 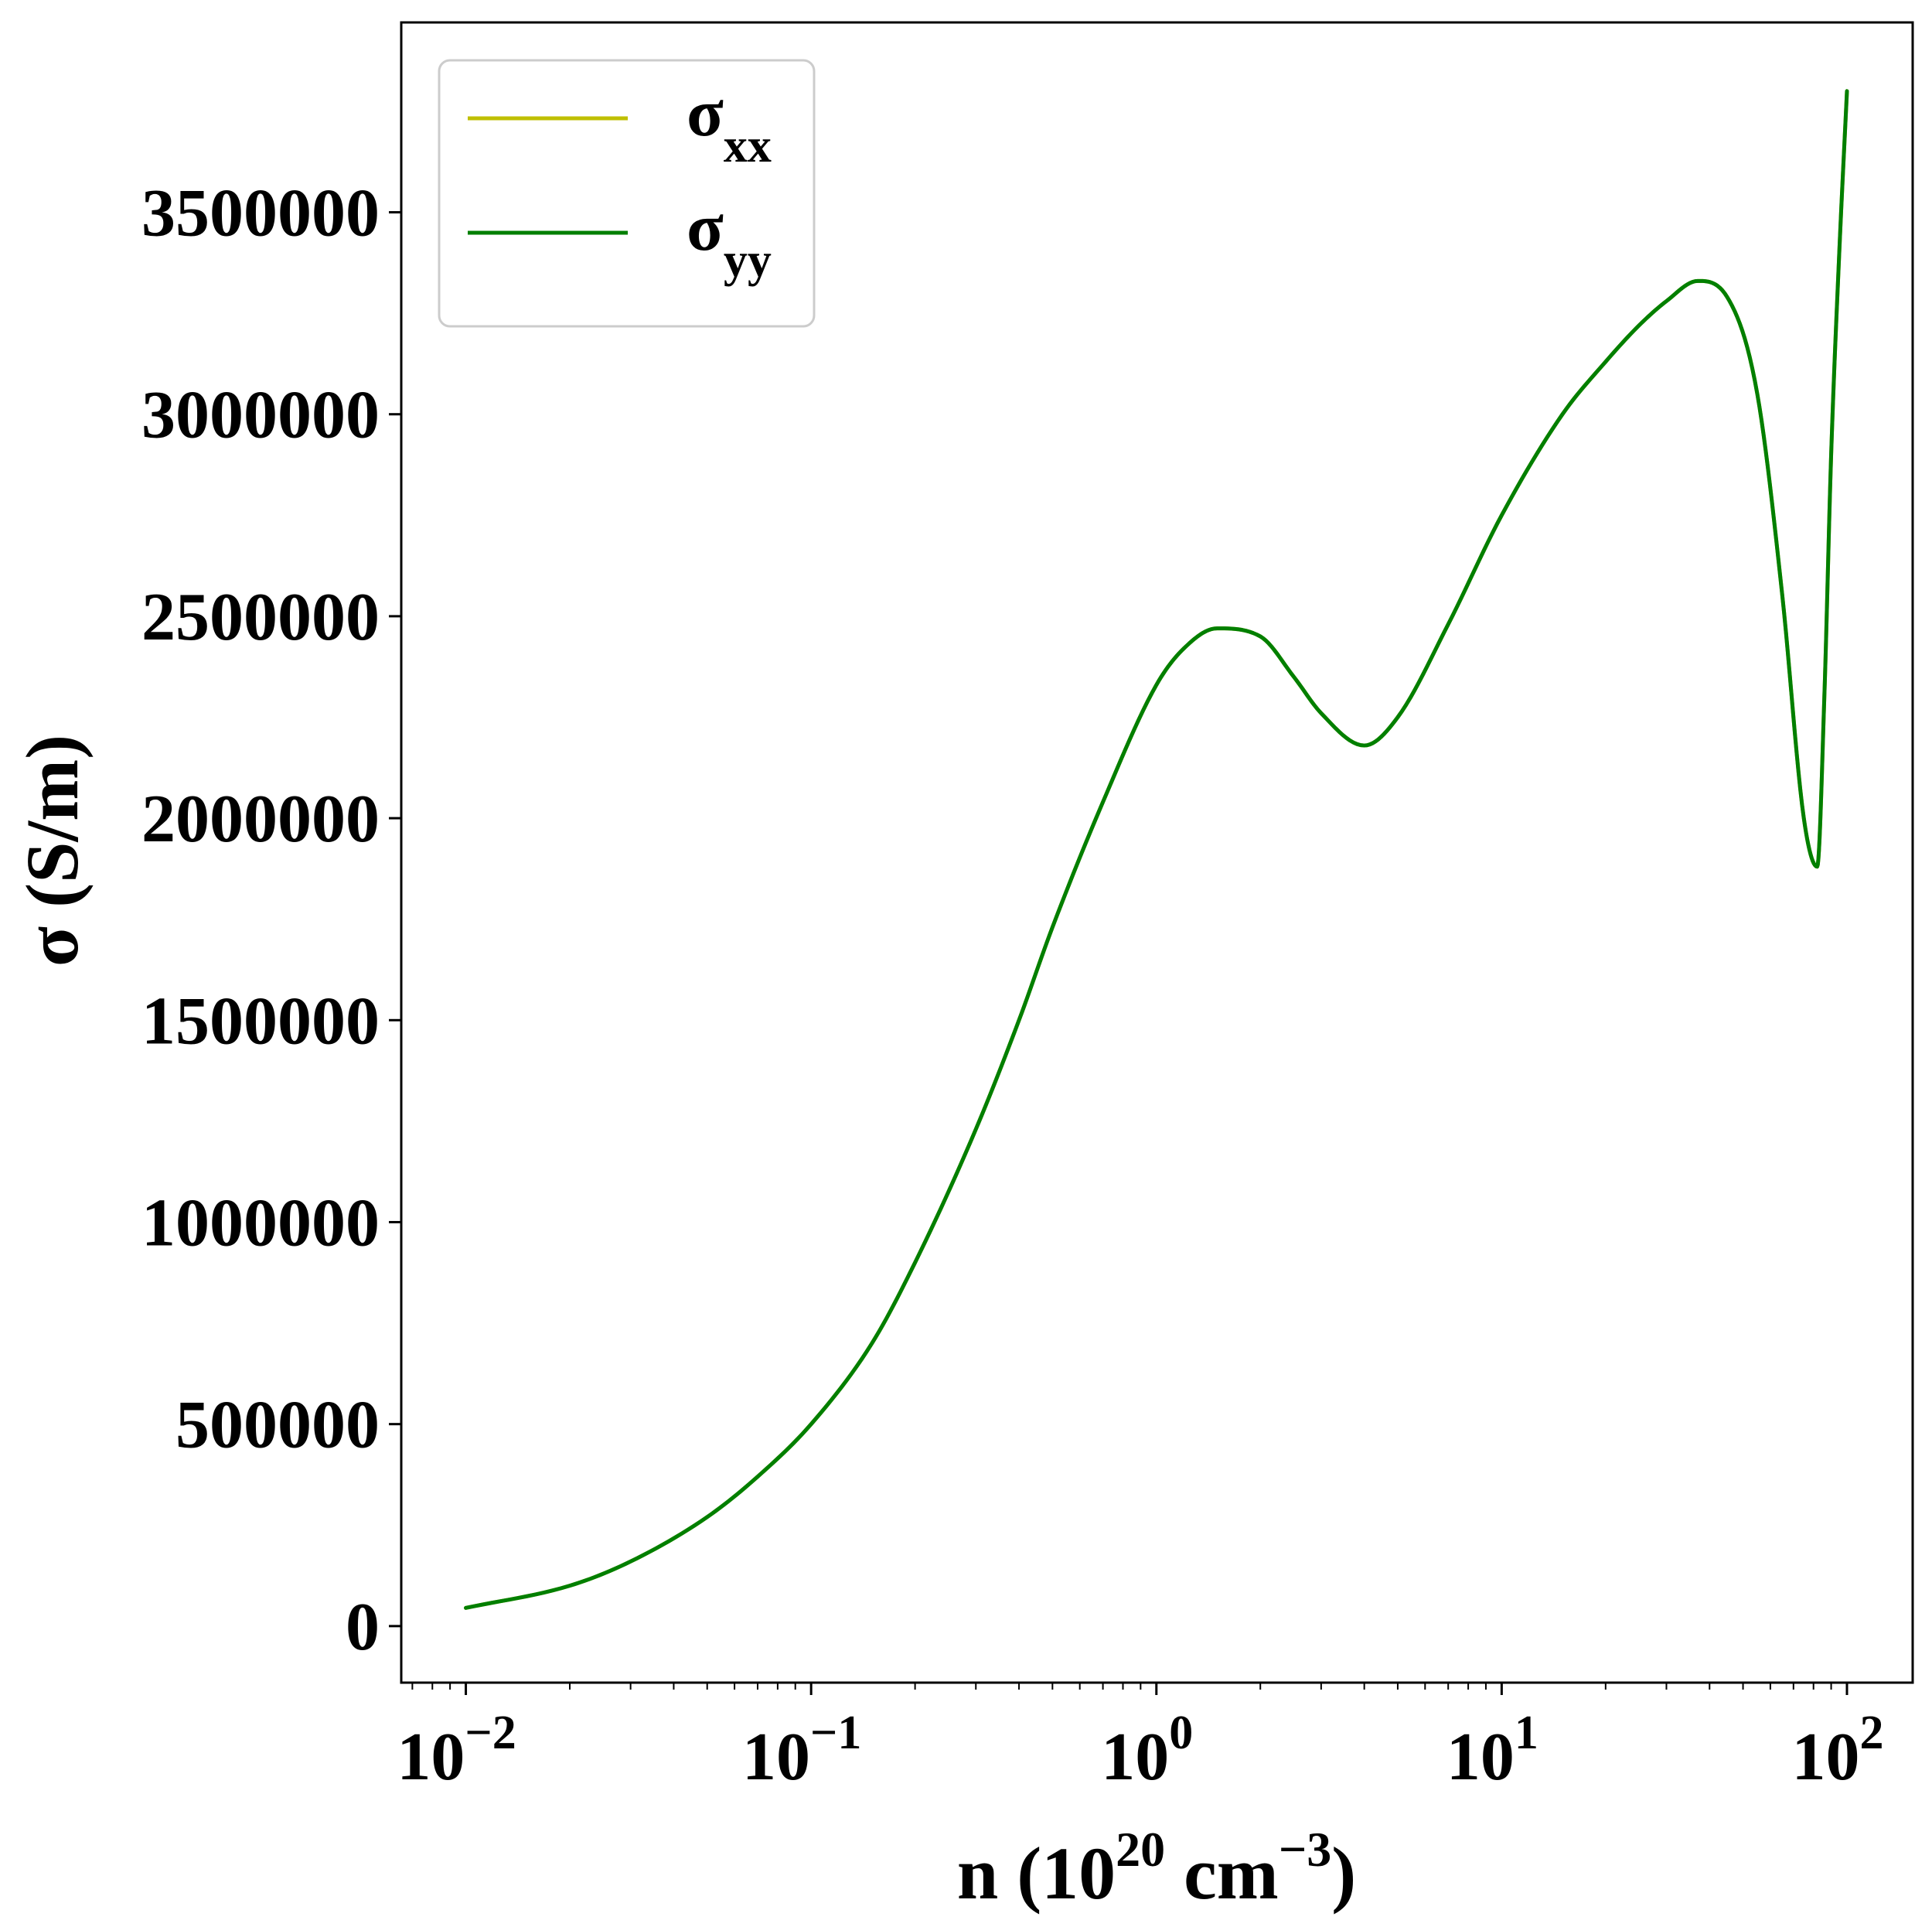 I want to click on y-axis-label: σ (S/m), so click(x=52, y=851).